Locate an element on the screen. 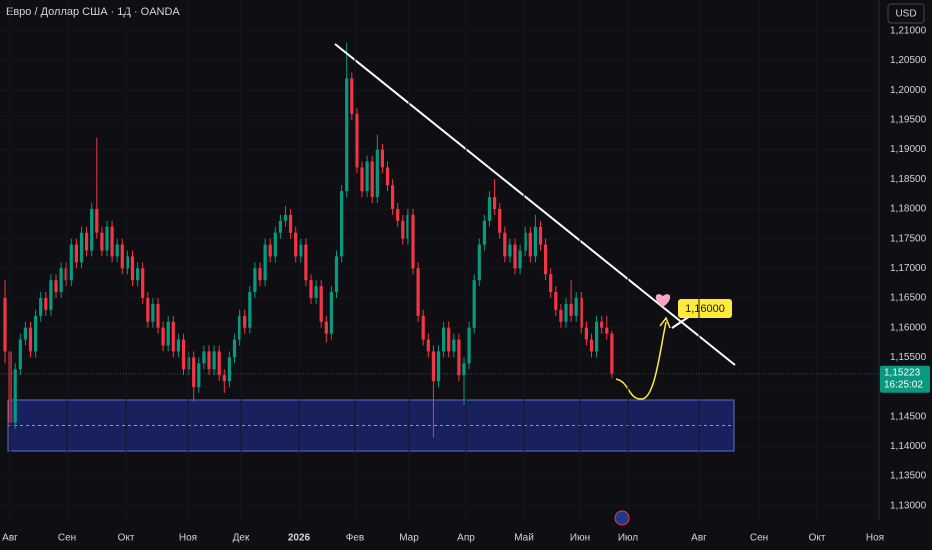  currency-button is located at coordinates (906, 13).